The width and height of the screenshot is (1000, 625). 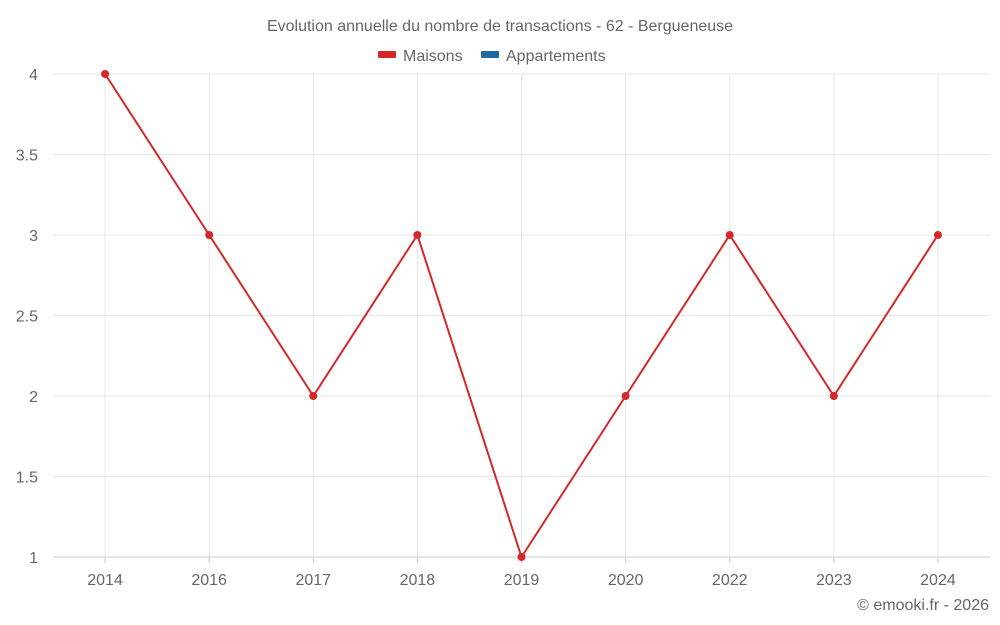 I want to click on legend-swatch-maisons, so click(x=387, y=54).